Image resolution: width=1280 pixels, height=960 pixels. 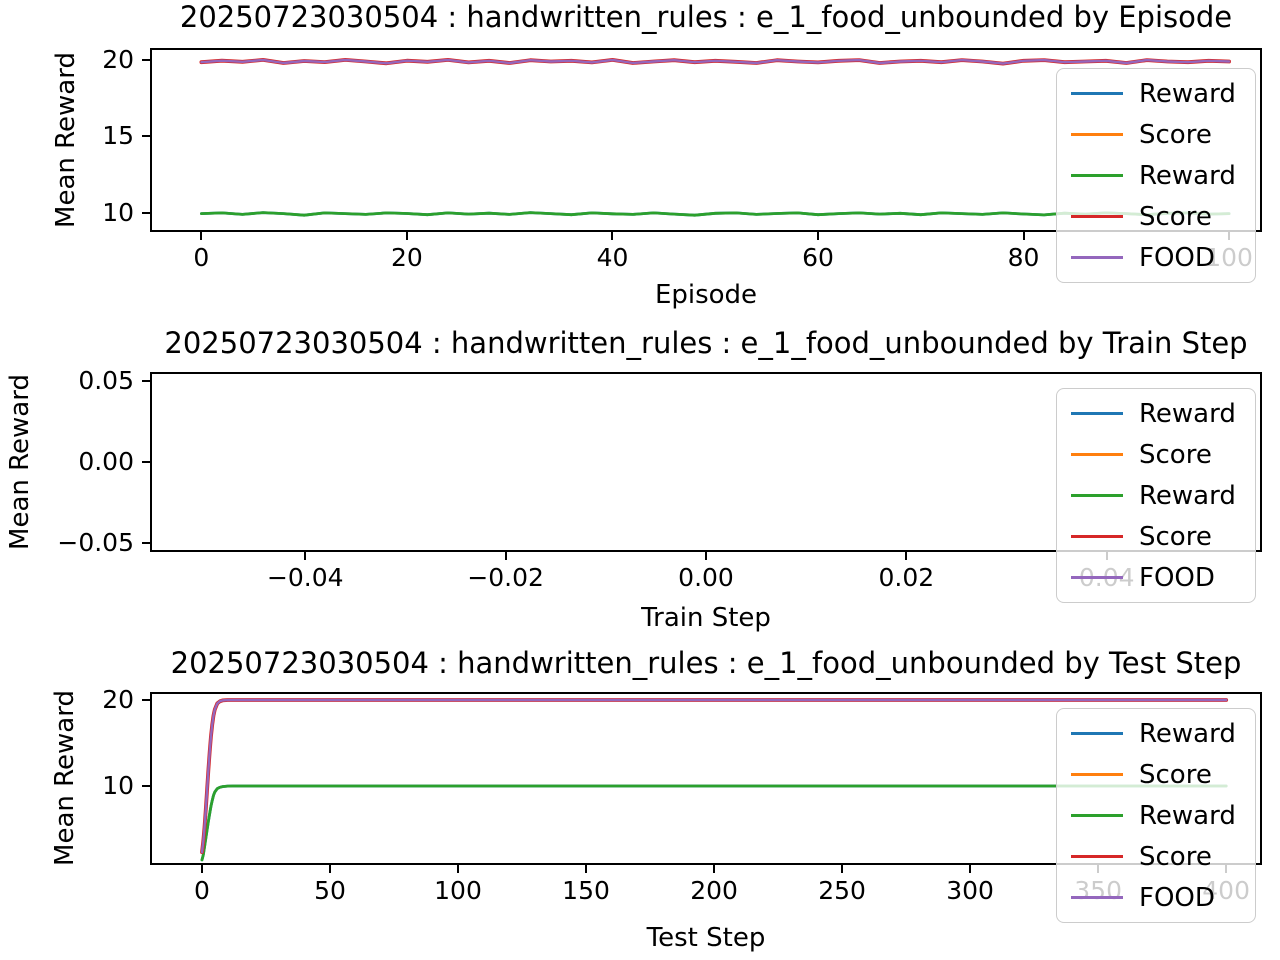 What do you see at coordinates (505, 577) in the screenshot?
I see `x-tick-label: −0.02` at bounding box center [505, 577].